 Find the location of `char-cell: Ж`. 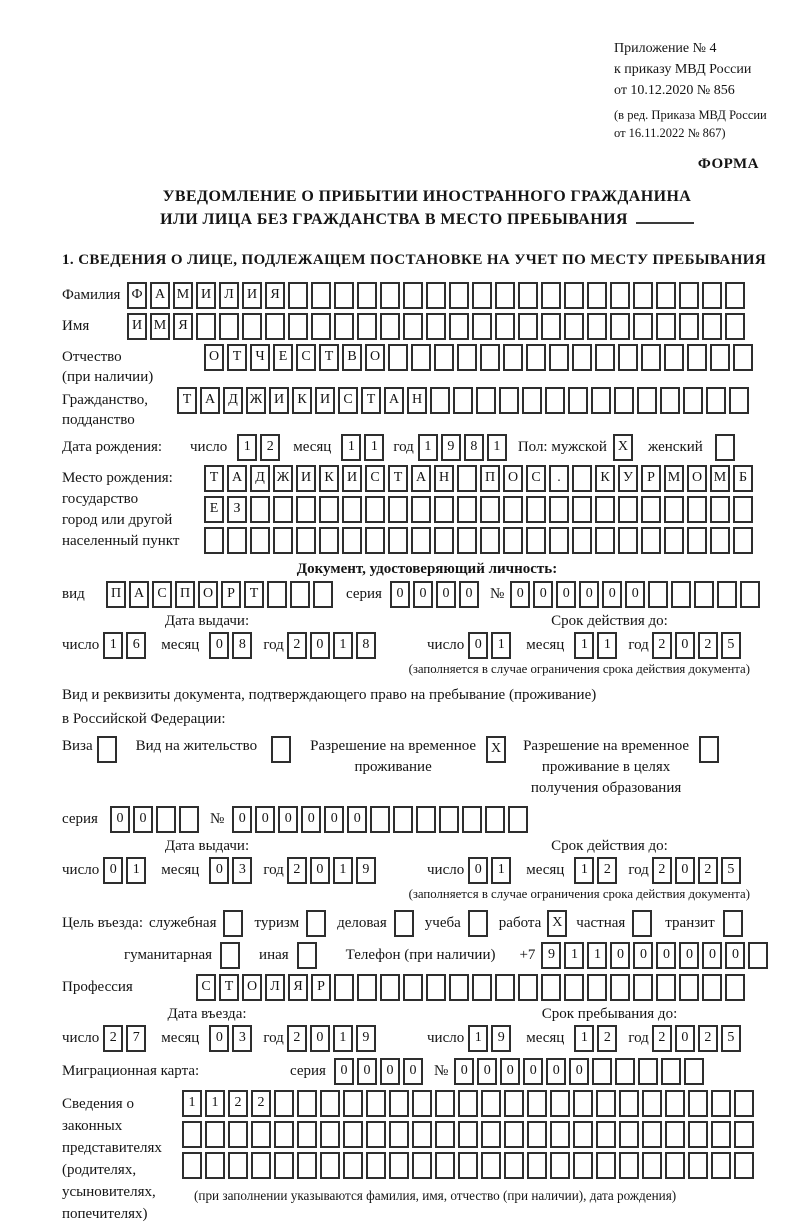

char-cell: Ж is located at coordinates (283, 478).